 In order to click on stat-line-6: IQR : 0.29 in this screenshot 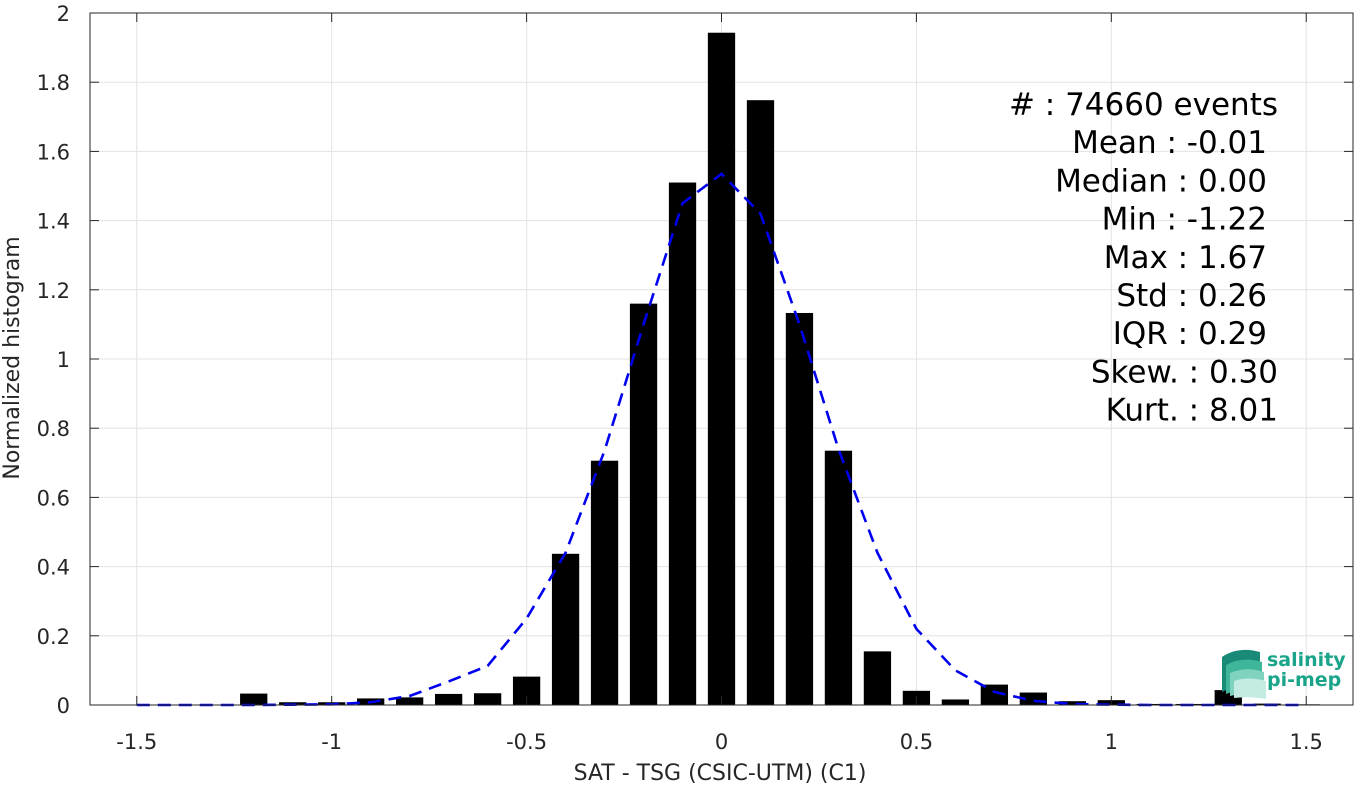, I will do `click(1190, 334)`.